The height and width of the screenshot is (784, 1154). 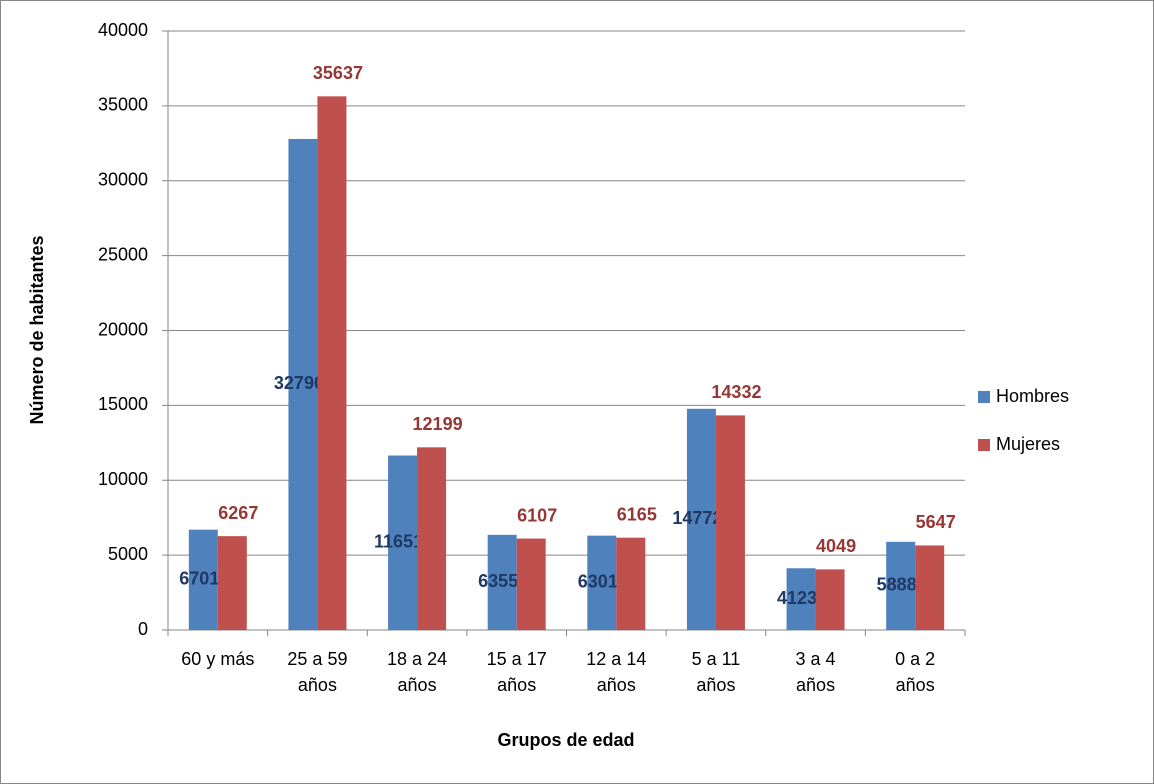 What do you see at coordinates (123, 254) in the screenshot?
I see `y-tick-label: 25000` at bounding box center [123, 254].